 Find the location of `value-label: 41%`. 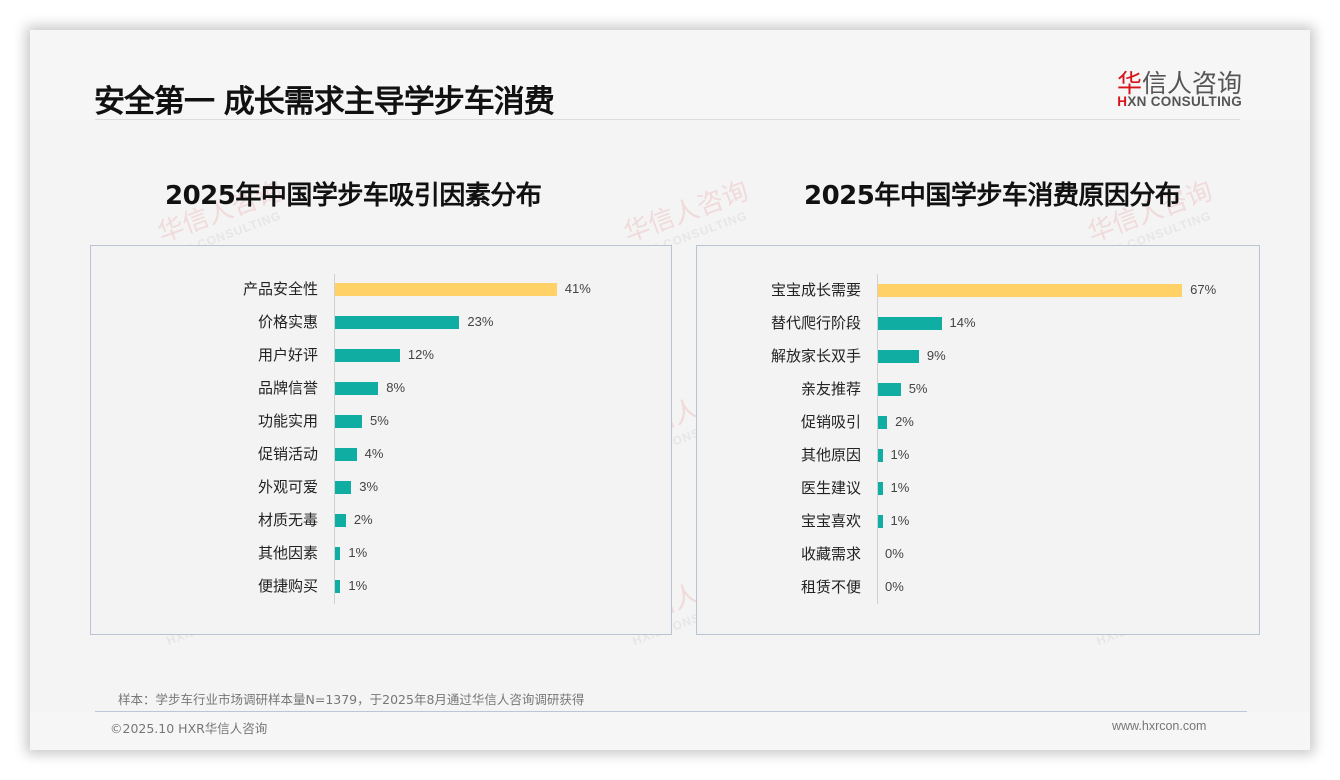

value-label: 41% is located at coordinates (577, 288).